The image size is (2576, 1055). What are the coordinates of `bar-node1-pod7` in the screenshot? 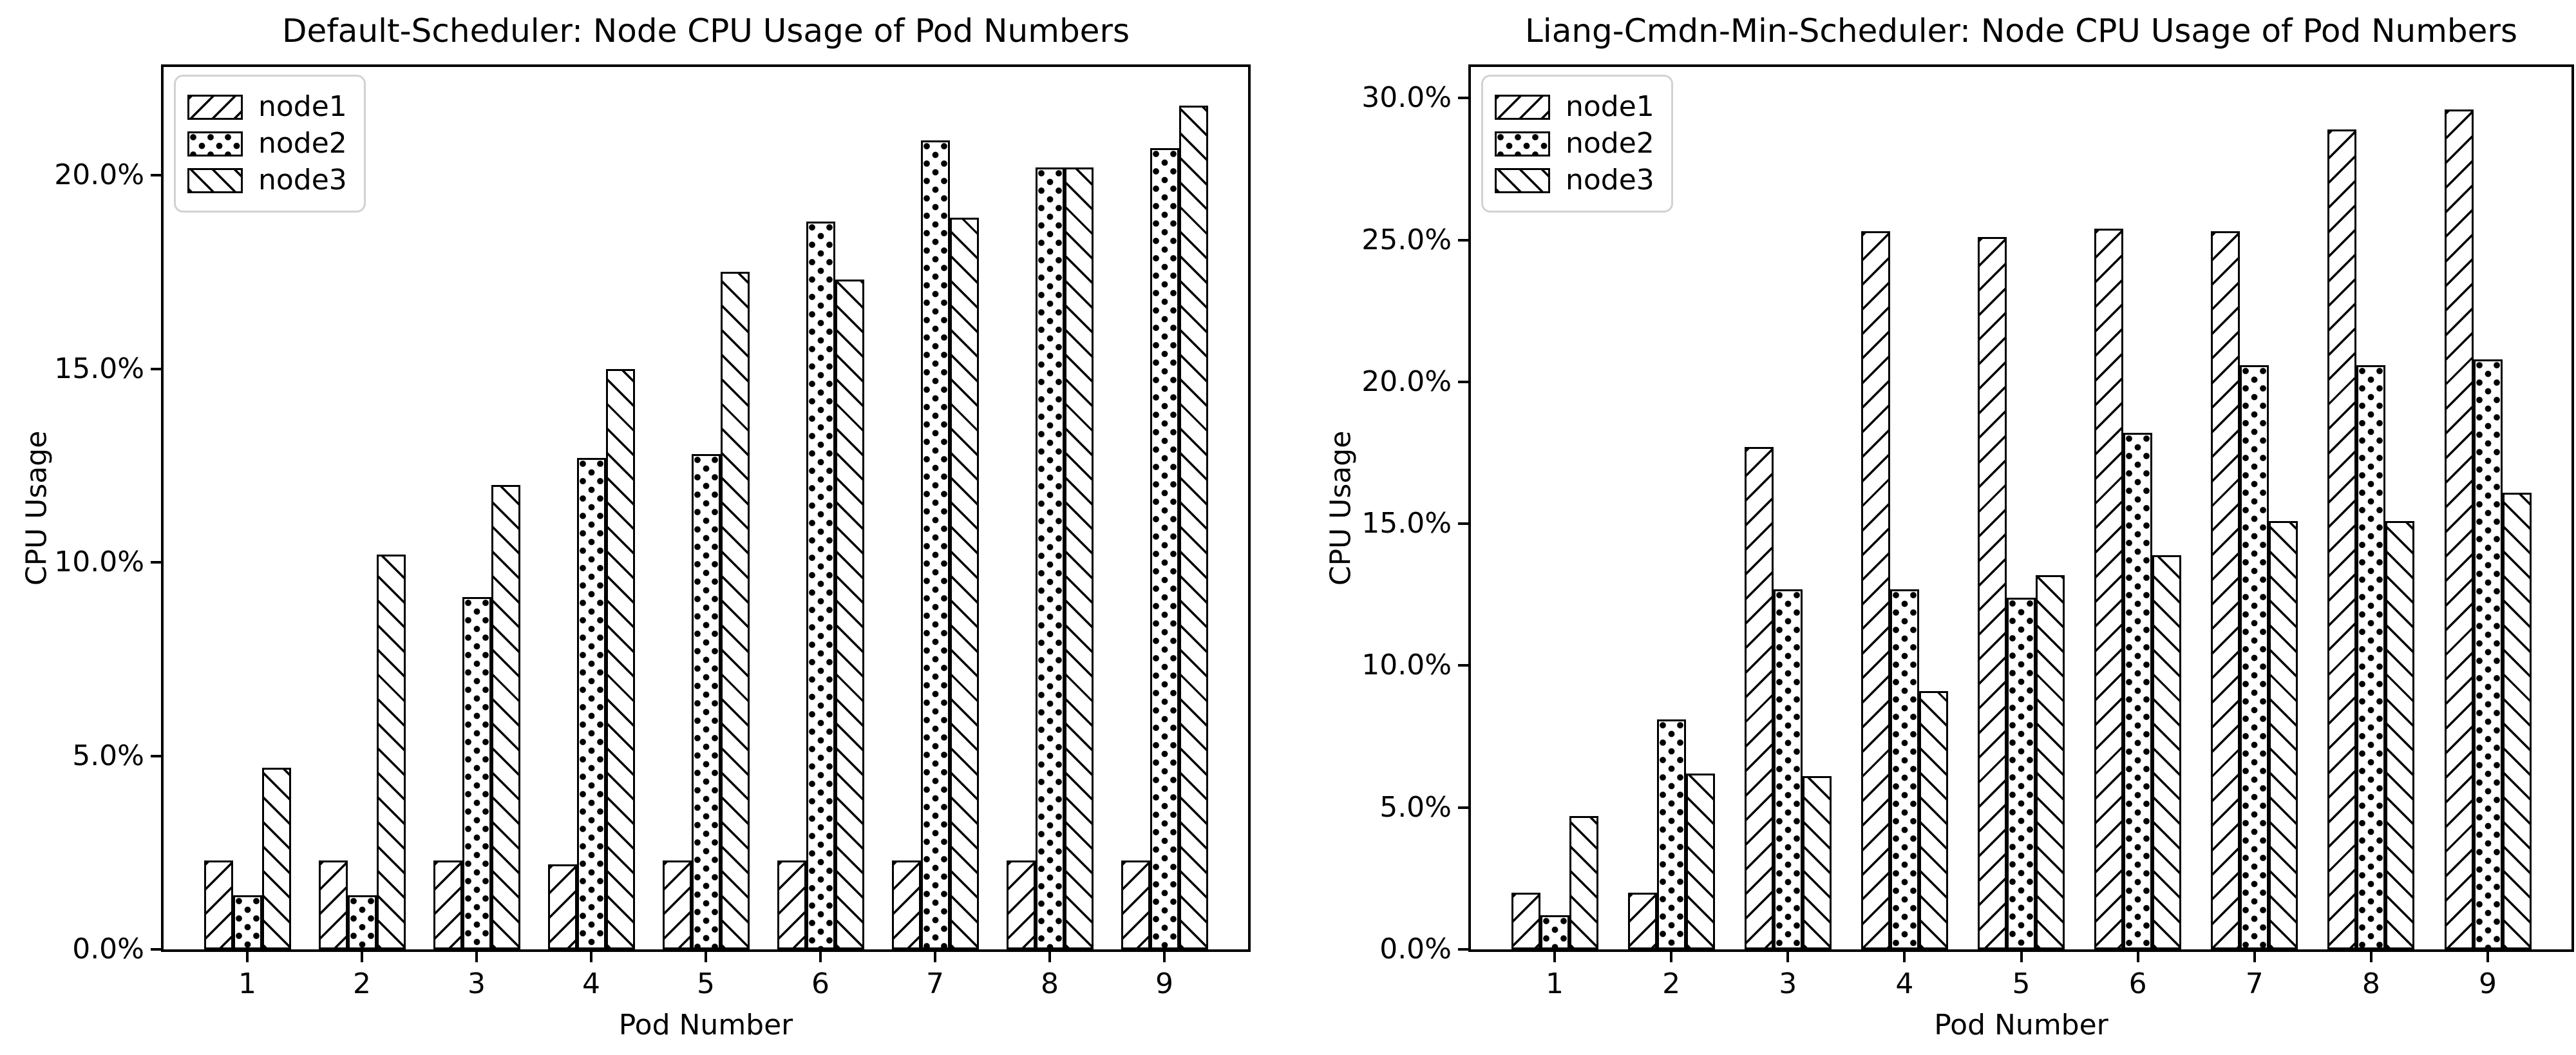 It's located at (2225, 590).